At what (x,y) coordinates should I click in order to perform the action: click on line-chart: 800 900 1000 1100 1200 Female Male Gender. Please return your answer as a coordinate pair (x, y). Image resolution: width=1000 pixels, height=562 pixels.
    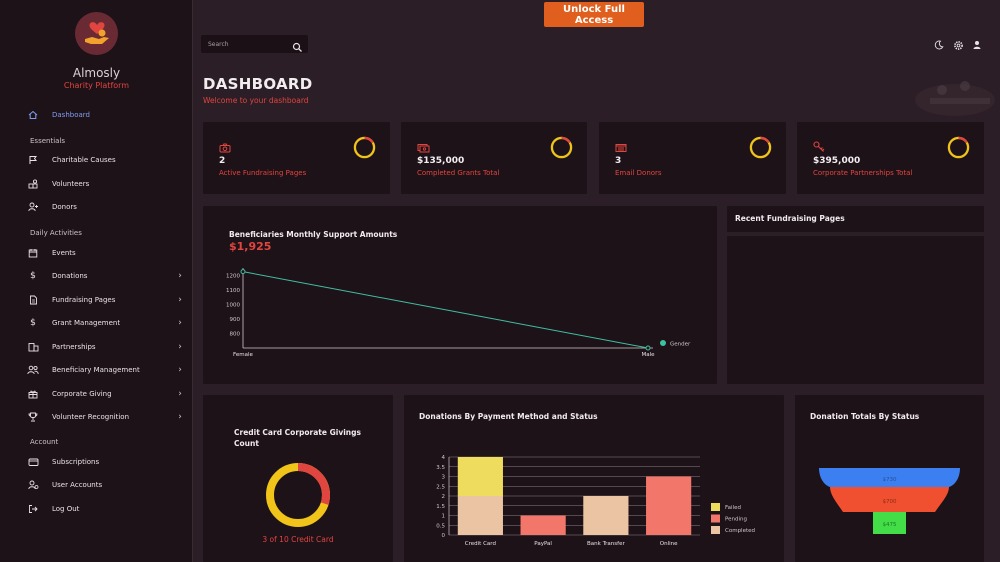
    Looking at the image, I should click on (458, 313).